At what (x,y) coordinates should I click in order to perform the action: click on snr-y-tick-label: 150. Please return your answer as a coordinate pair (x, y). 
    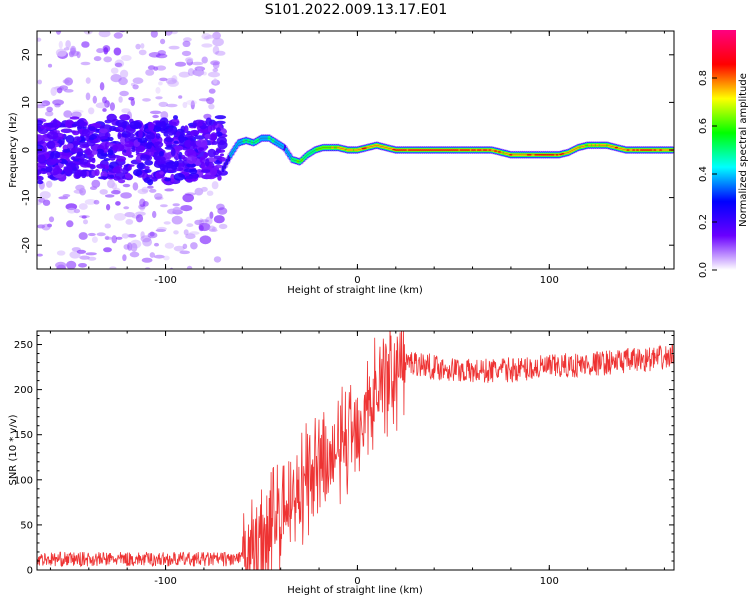
    Looking at the image, I should click on (23, 435).